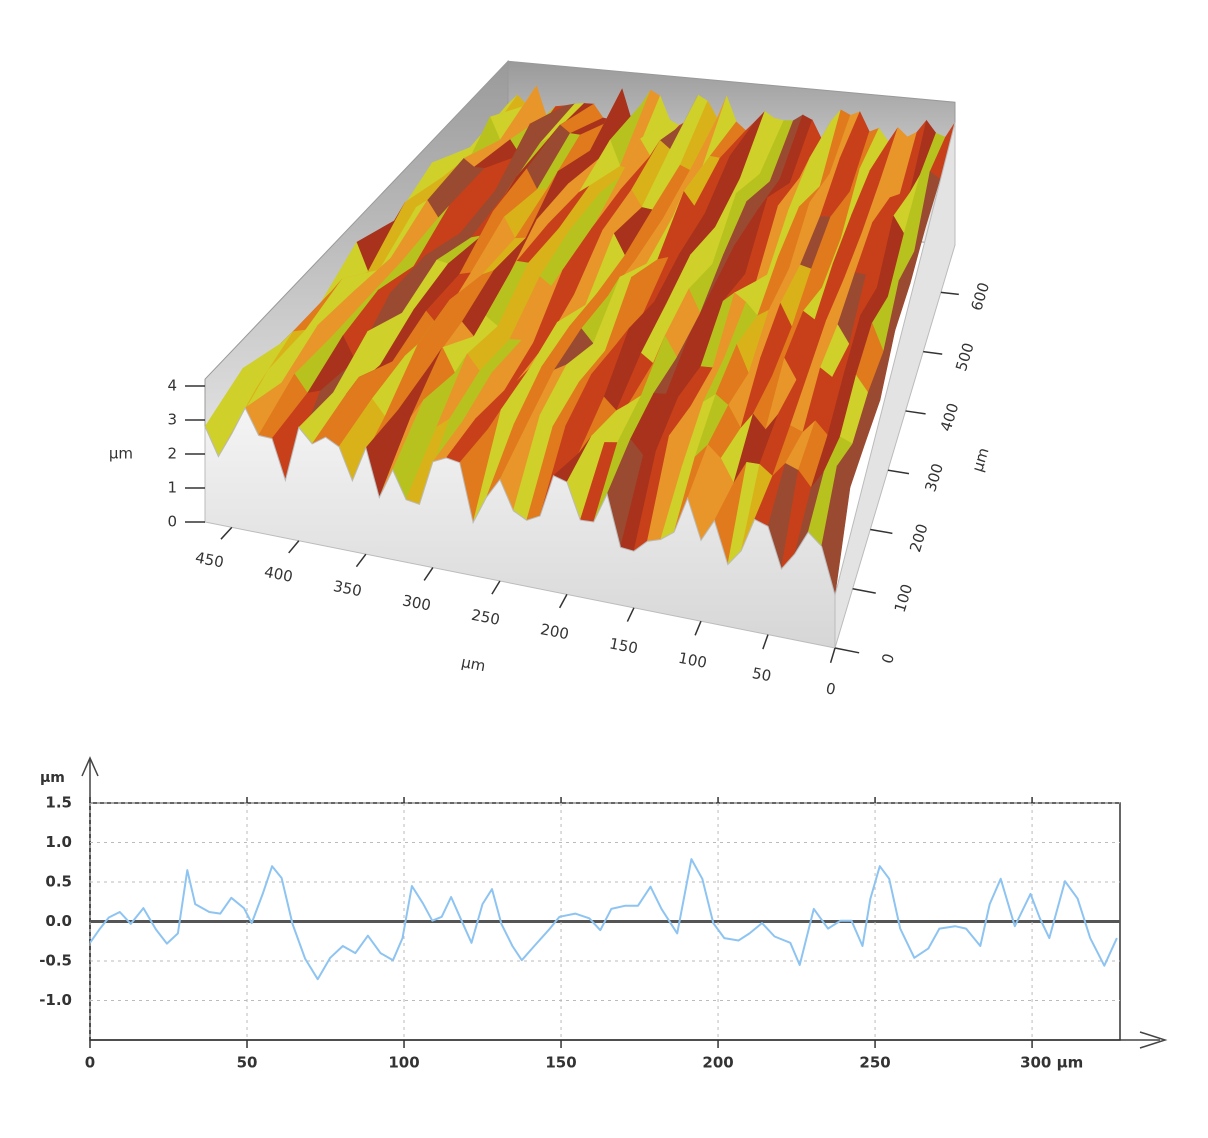 The image size is (1208, 1138). I want to click on y-tick-label: 200, so click(919, 538).